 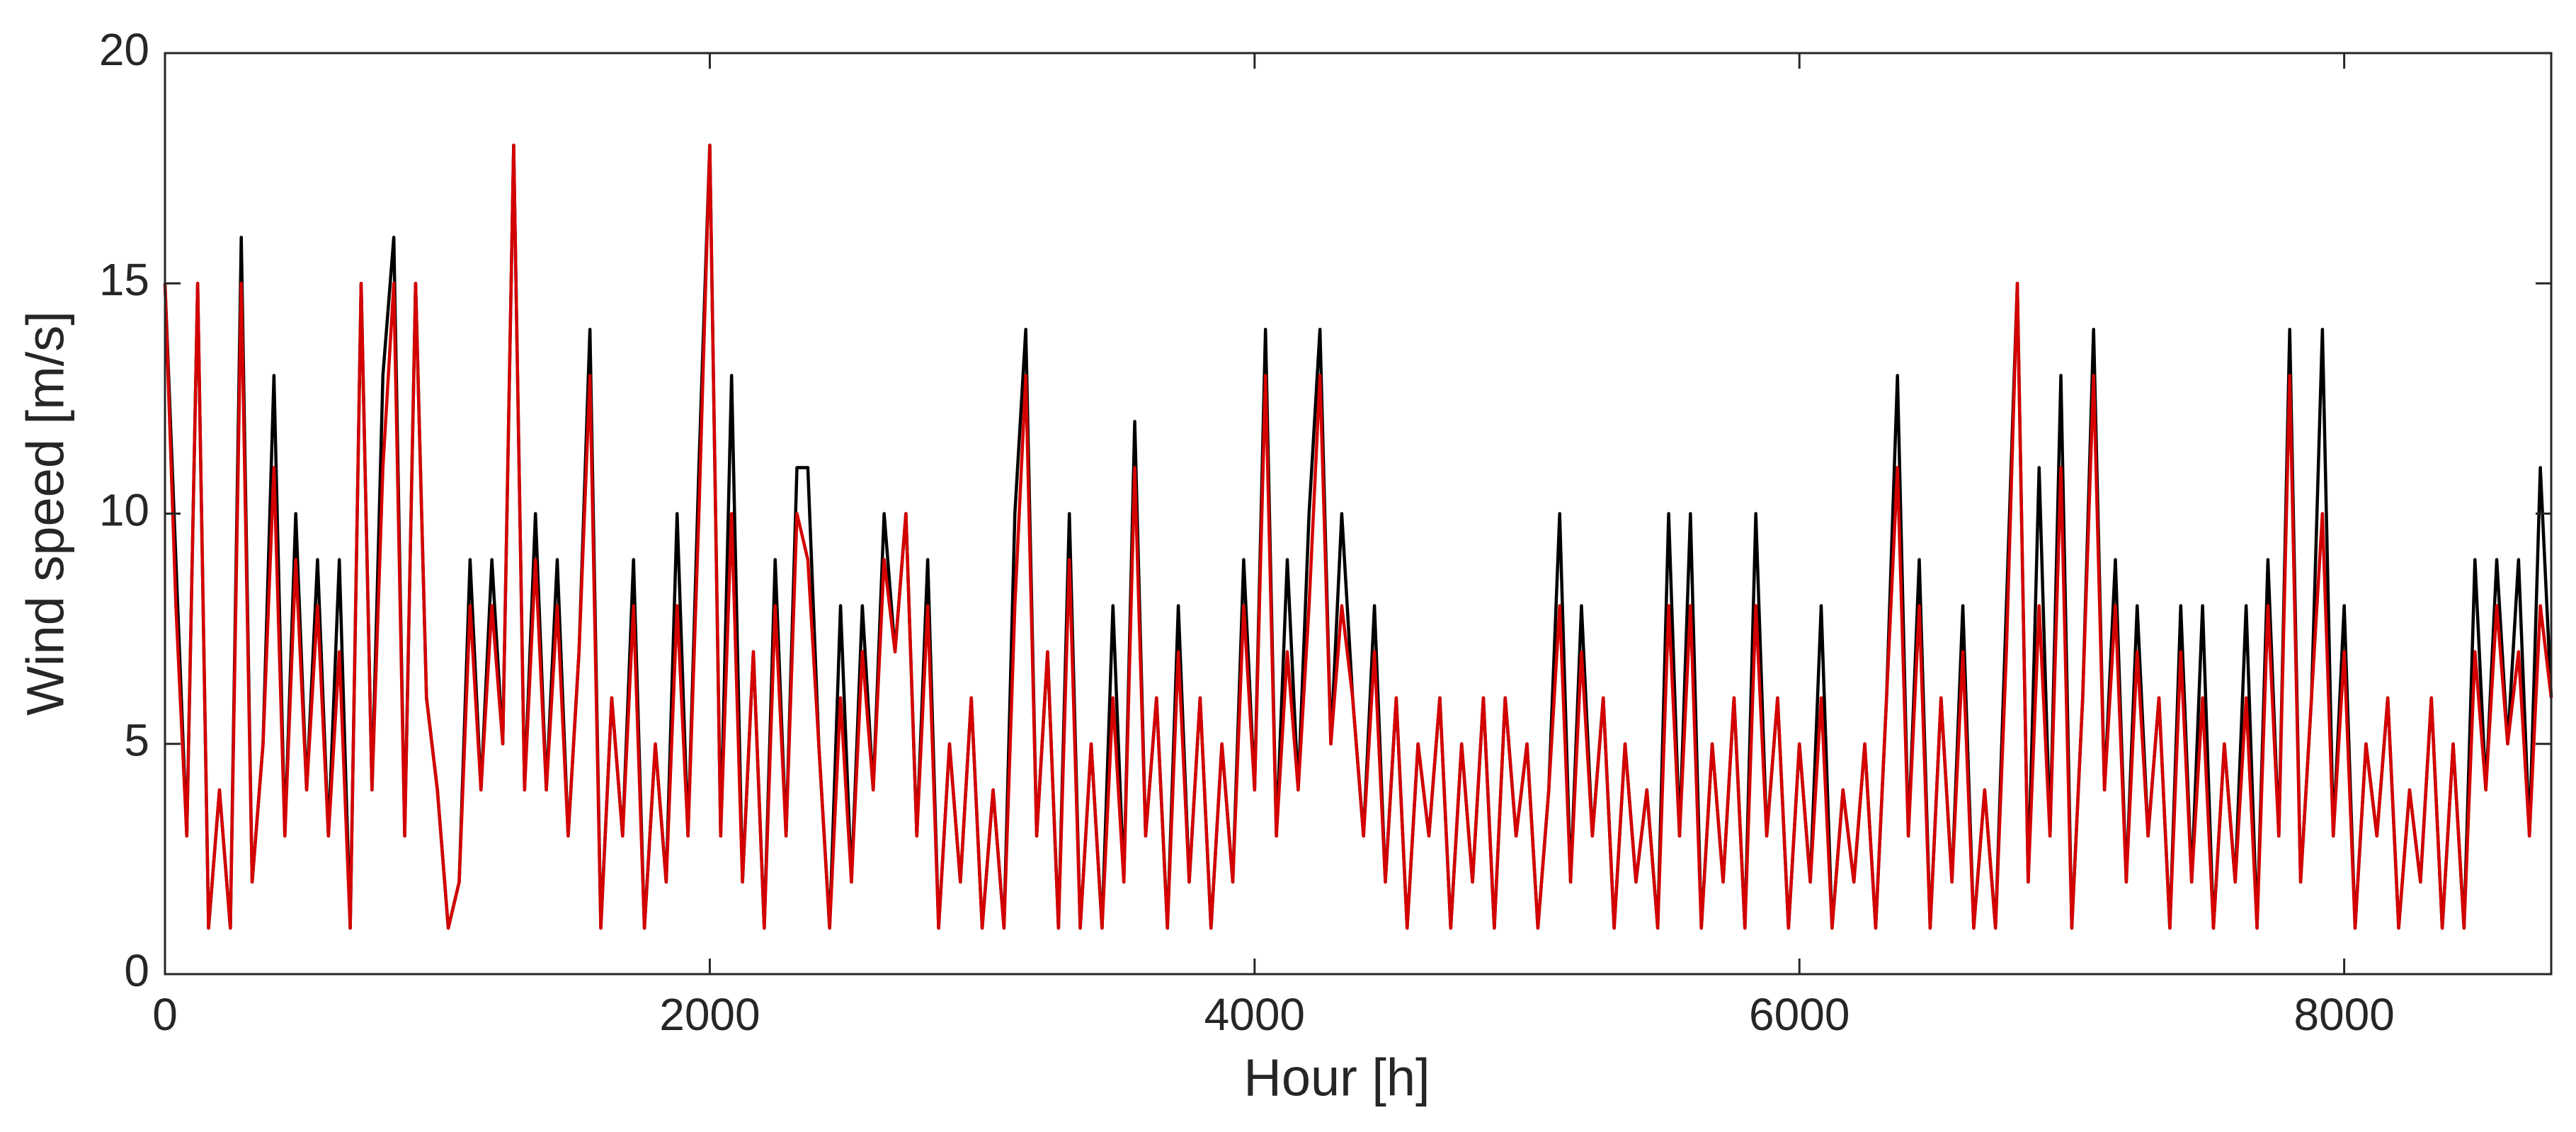 I want to click on y-tick-label: 0, so click(x=137, y=970).